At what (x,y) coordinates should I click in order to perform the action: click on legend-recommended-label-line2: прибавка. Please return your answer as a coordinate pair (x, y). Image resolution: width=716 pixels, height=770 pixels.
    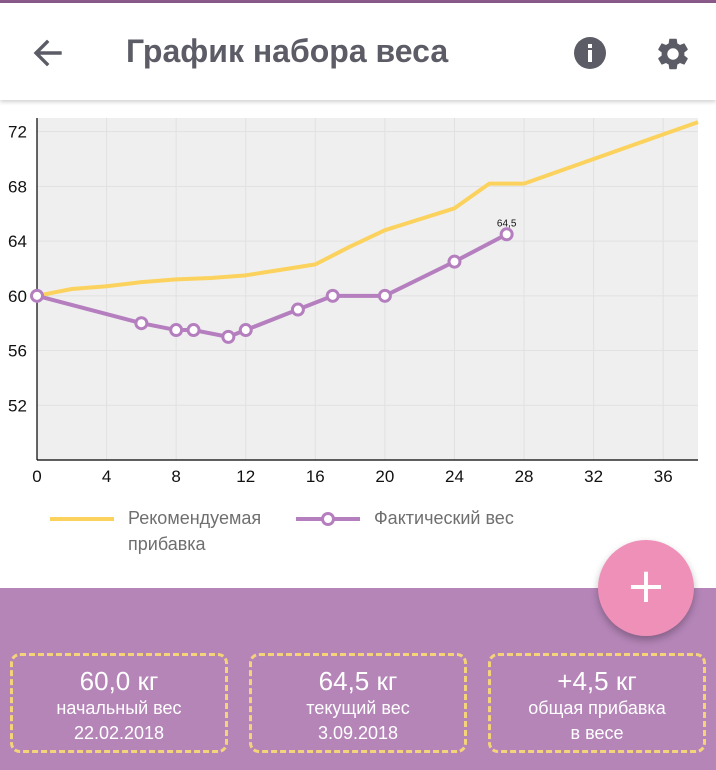
    Looking at the image, I should click on (167, 544).